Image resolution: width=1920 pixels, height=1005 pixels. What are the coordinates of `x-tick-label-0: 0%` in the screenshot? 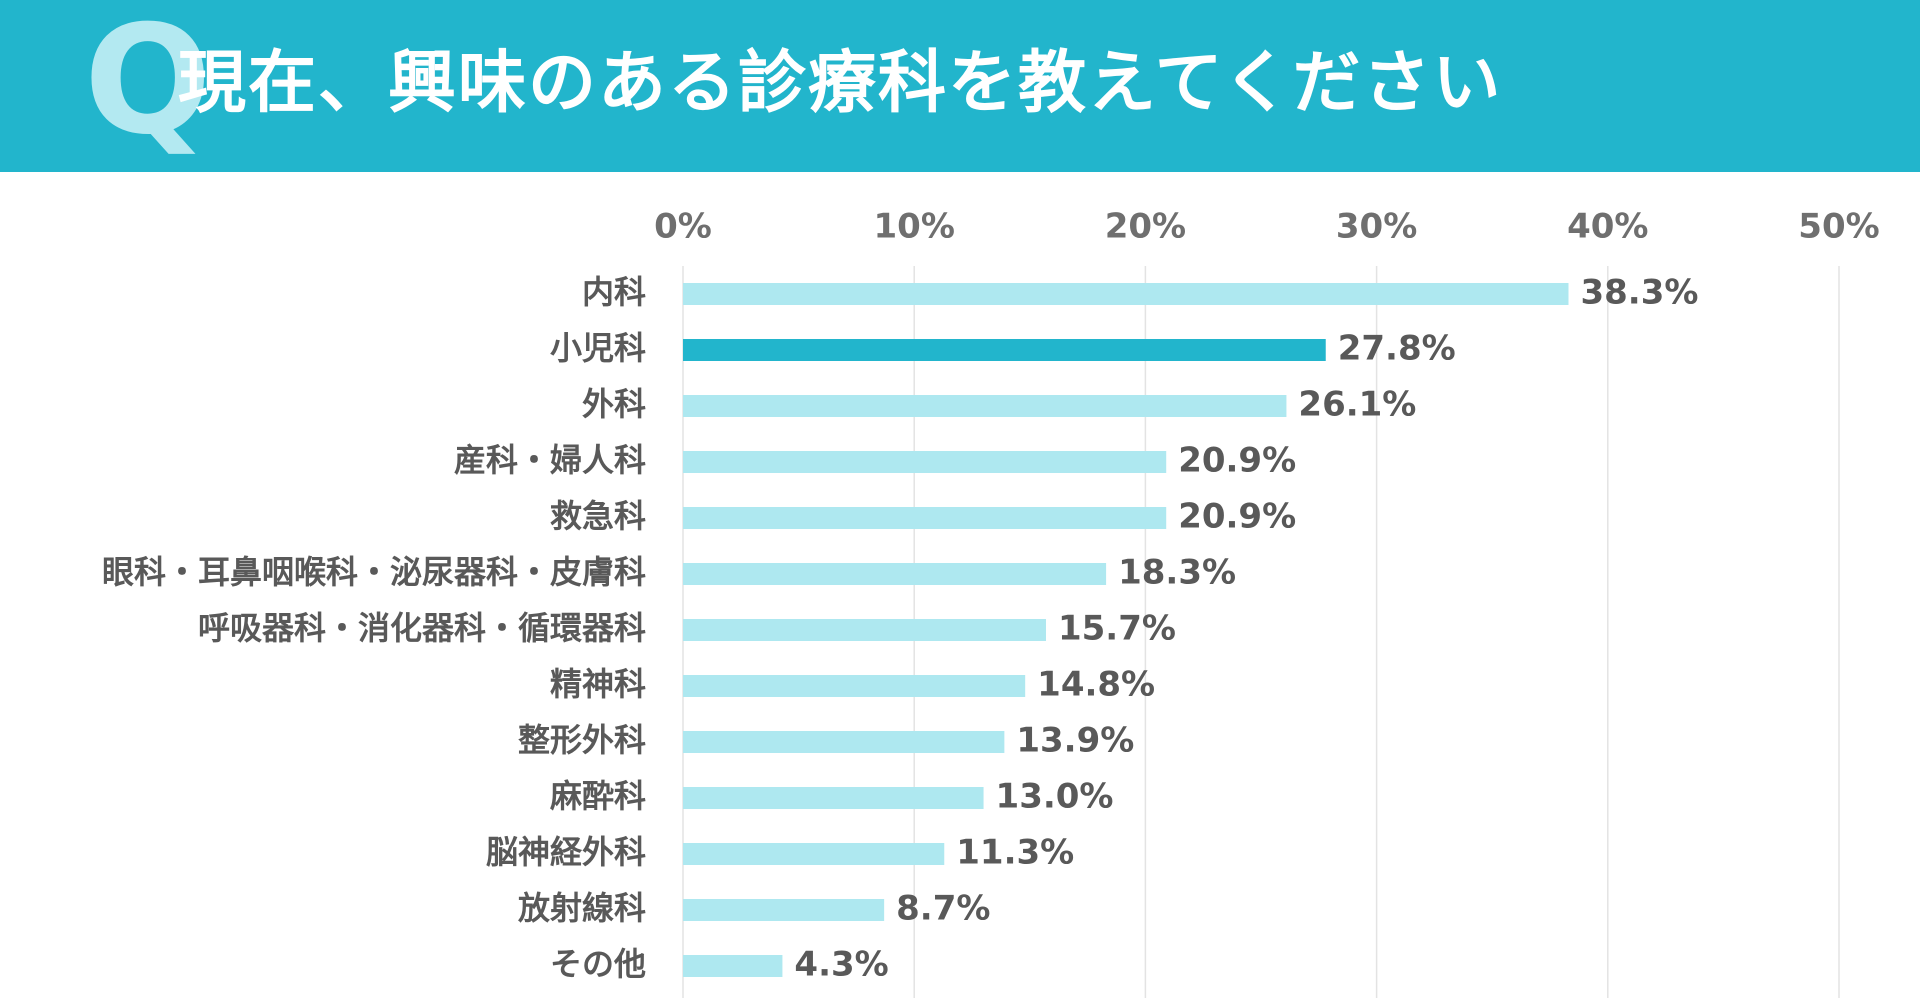 It's located at (683, 227).